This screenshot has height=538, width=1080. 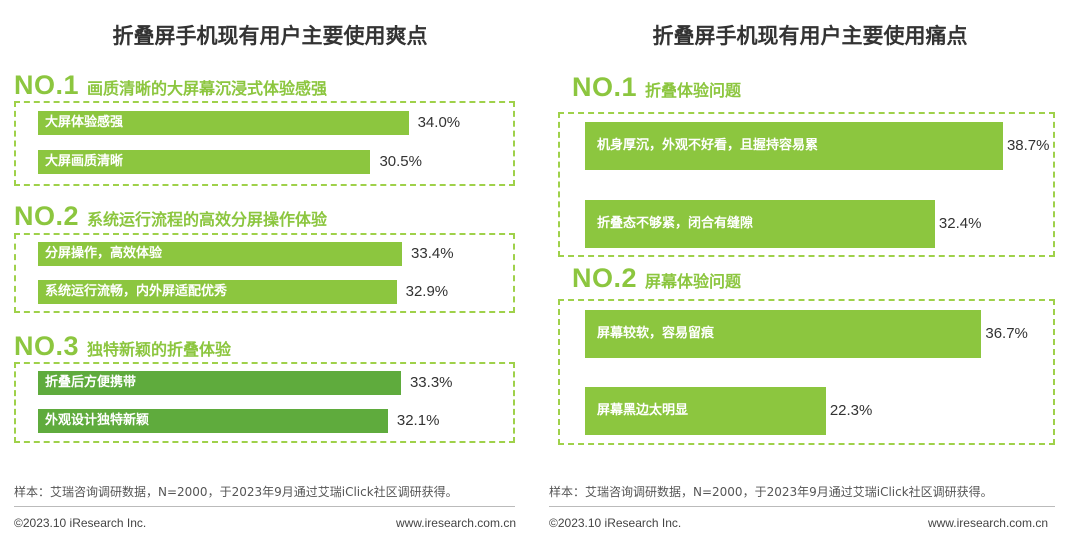 I want to click on right-chart-title: 折叠屏手机现有用户主要使用痛点, so click(x=810, y=36).